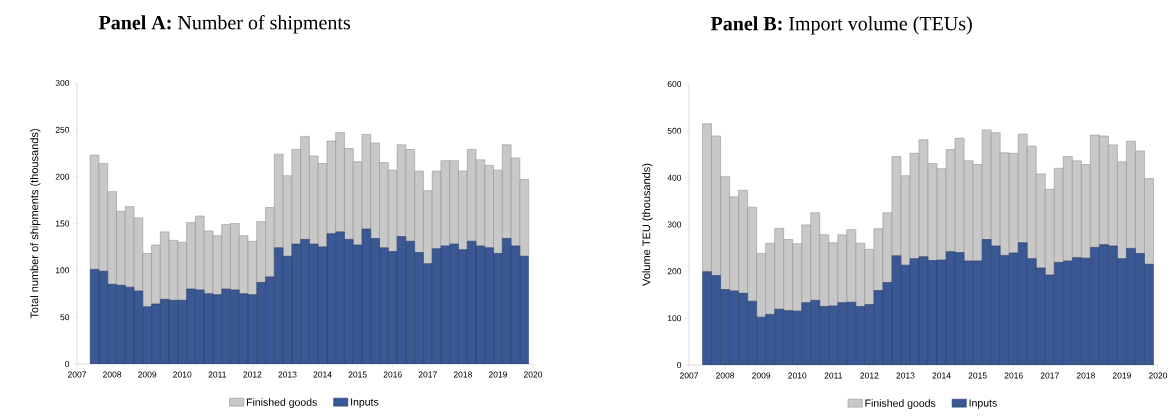  I want to click on y-tick-label: 50, so click(65, 317).